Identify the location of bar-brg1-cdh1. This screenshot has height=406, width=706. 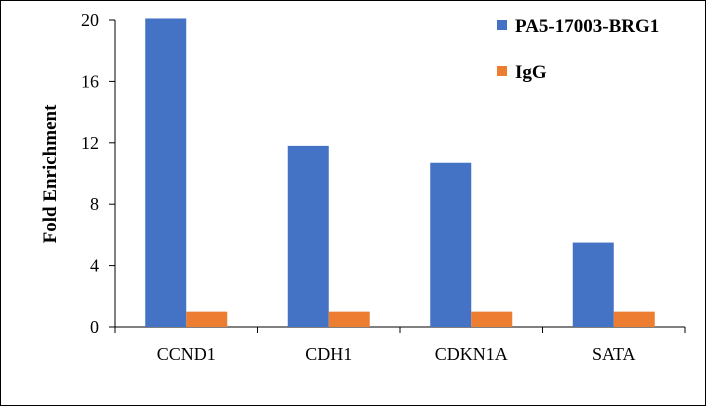
(308, 236).